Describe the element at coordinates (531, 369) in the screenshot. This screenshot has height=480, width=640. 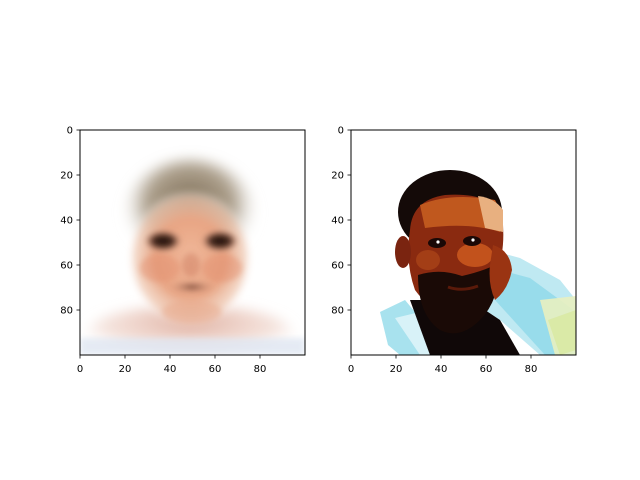
I see `right-x-tick-label: 80` at that location.